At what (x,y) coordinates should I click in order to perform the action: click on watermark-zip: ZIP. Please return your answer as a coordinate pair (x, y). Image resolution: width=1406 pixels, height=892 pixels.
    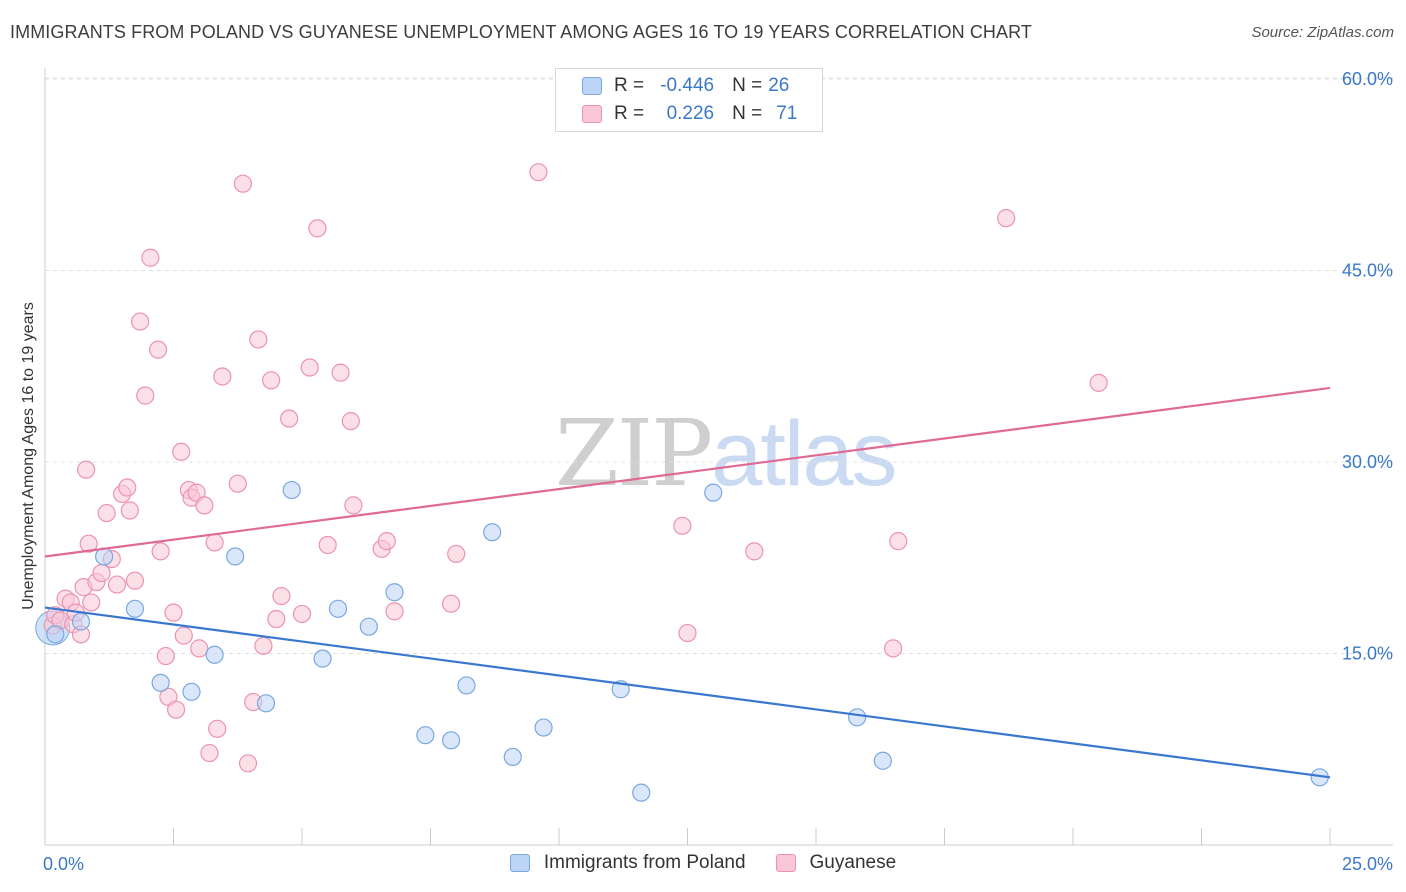
    Looking at the image, I should click on (634, 453).